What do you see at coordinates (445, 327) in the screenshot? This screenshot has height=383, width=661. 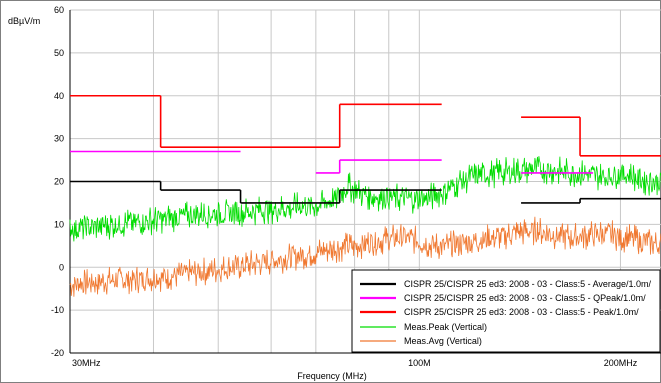 I see `legend-label: Meas.Peak (Vertical)` at bounding box center [445, 327].